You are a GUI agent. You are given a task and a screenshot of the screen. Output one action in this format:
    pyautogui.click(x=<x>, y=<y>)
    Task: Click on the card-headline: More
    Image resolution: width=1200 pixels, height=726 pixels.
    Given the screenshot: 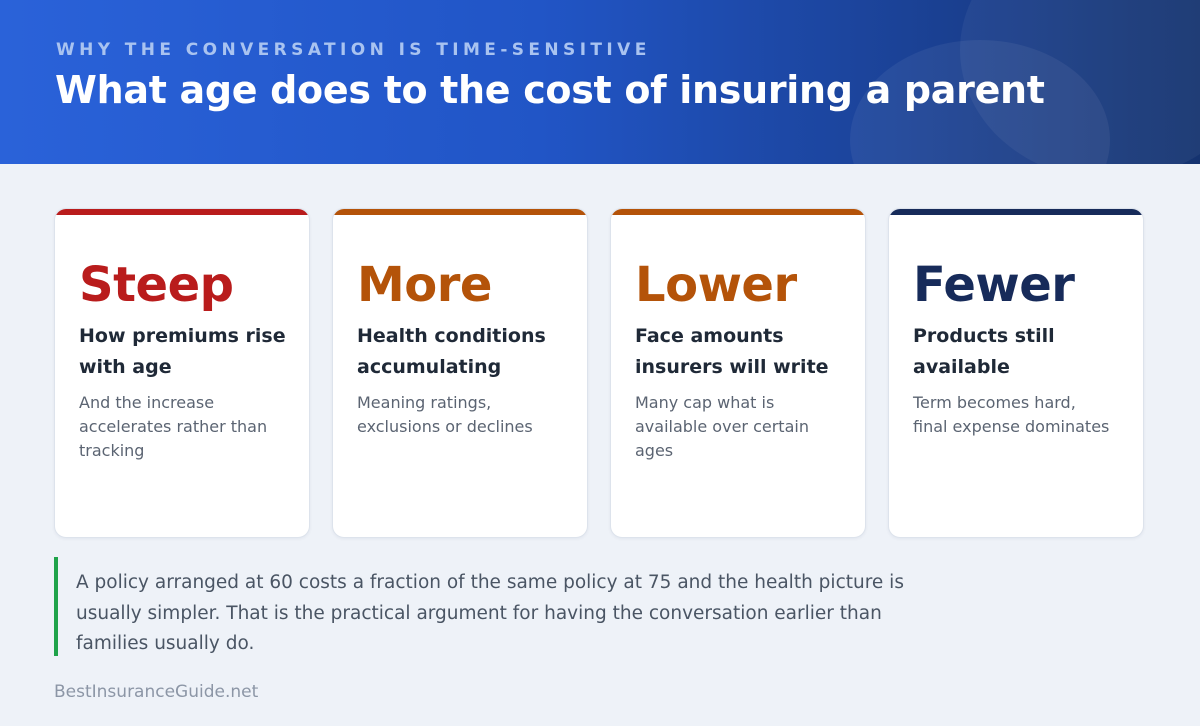 What is the action you would take?
    pyautogui.click(x=424, y=285)
    